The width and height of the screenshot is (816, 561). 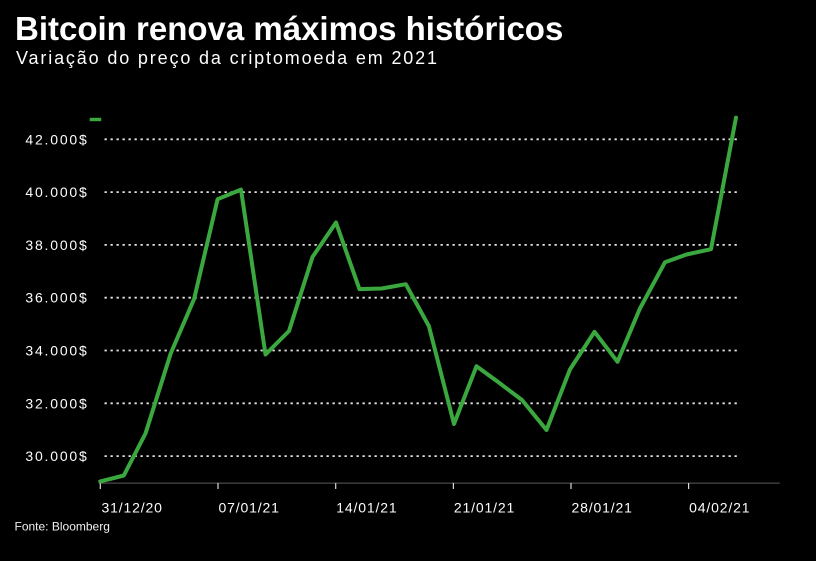 What do you see at coordinates (484, 507) in the screenshot?
I see `svg-text: 21/01/21` at bounding box center [484, 507].